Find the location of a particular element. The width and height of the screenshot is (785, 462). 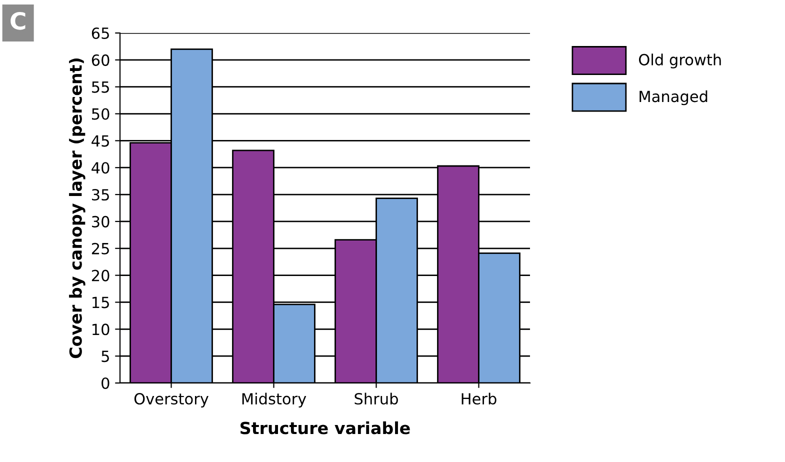

y-tick-label: 45 is located at coordinates (100, 141).